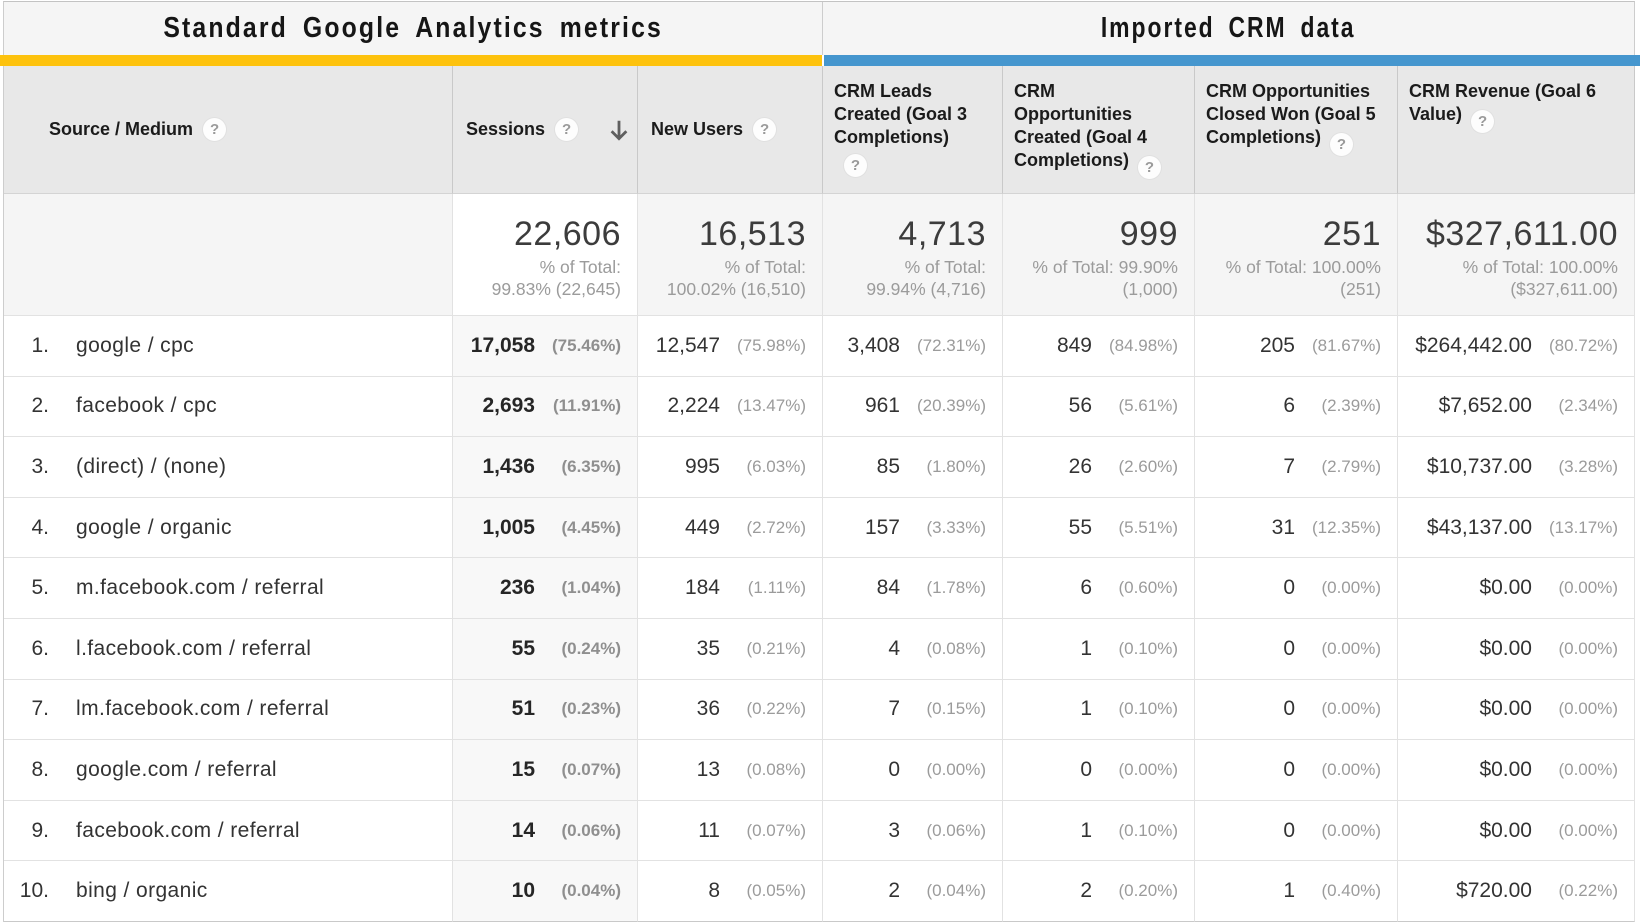  Describe the element at coordinates (1512, 278) in the screenshot. I see `total-percent-of-total: % of Total: 100.00% ($327,611.00)` at that location.